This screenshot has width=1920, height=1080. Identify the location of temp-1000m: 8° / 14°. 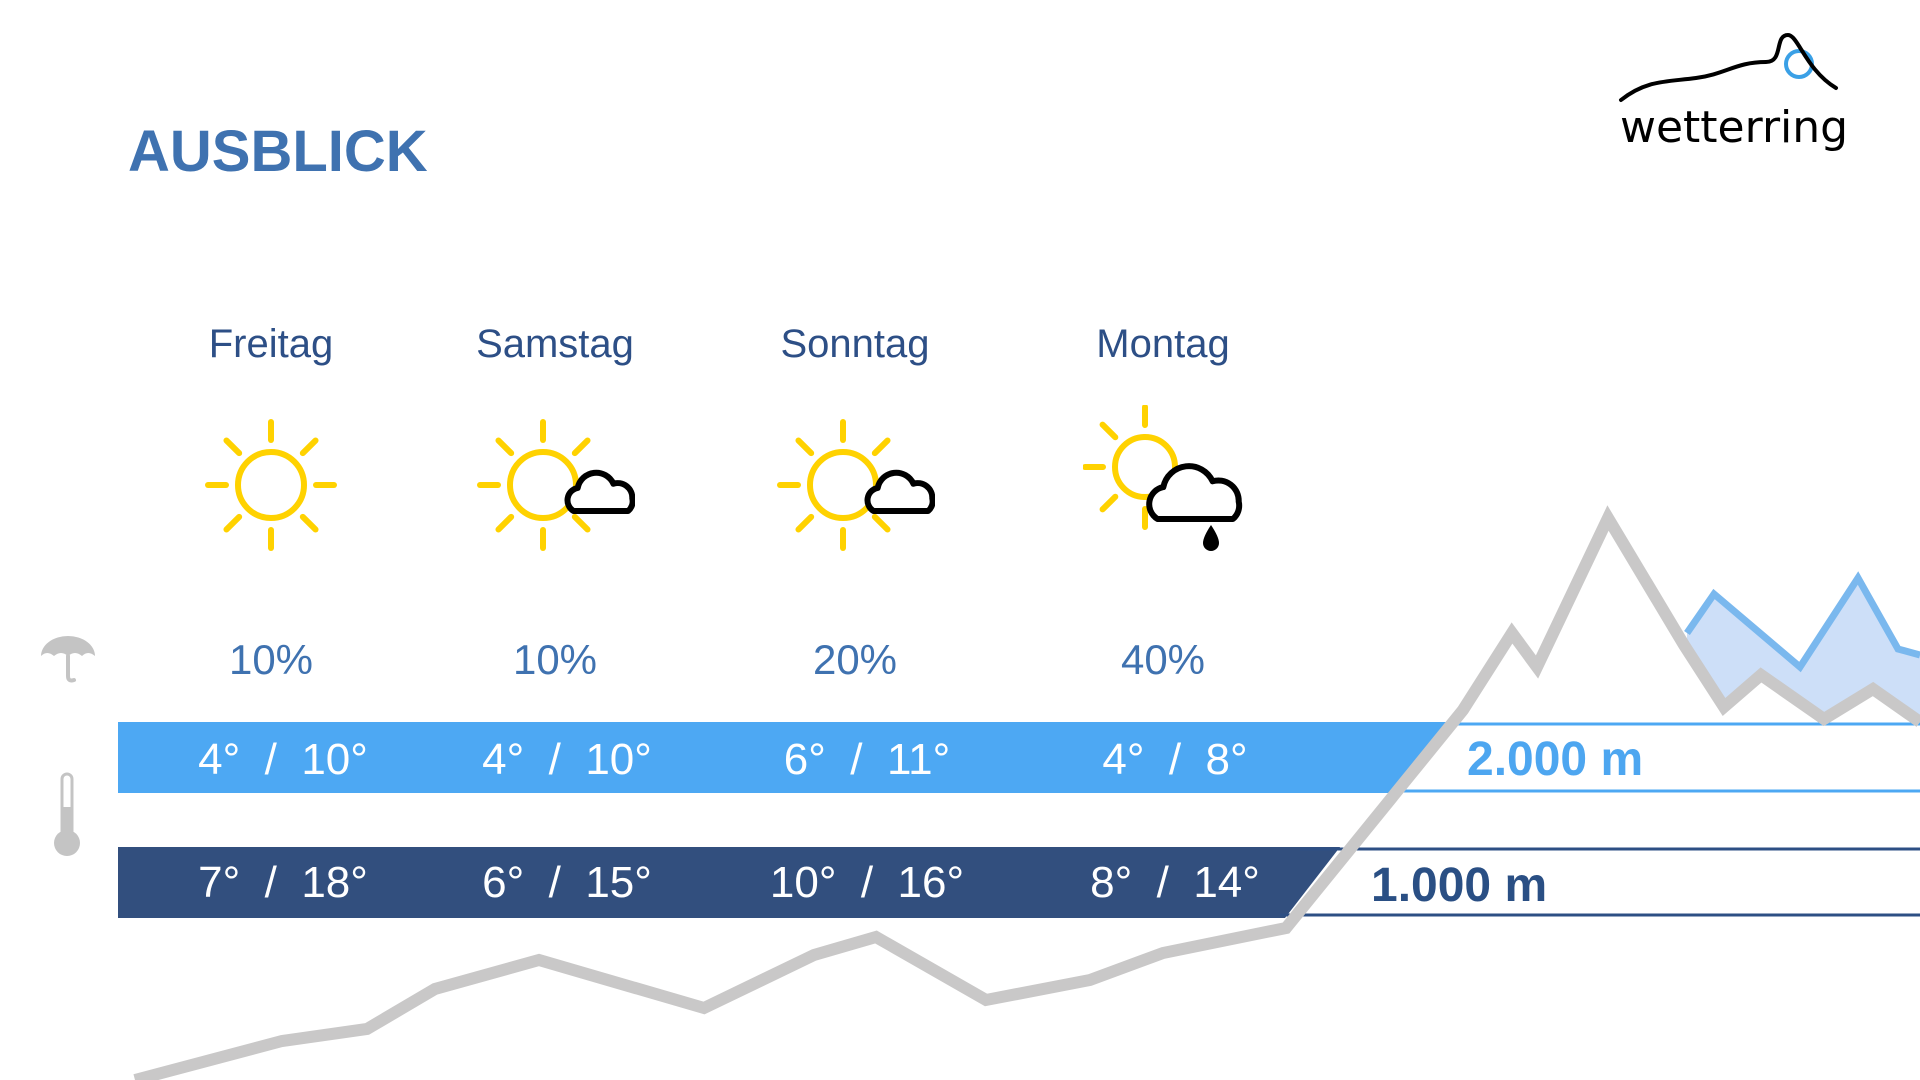
(1175, 882).